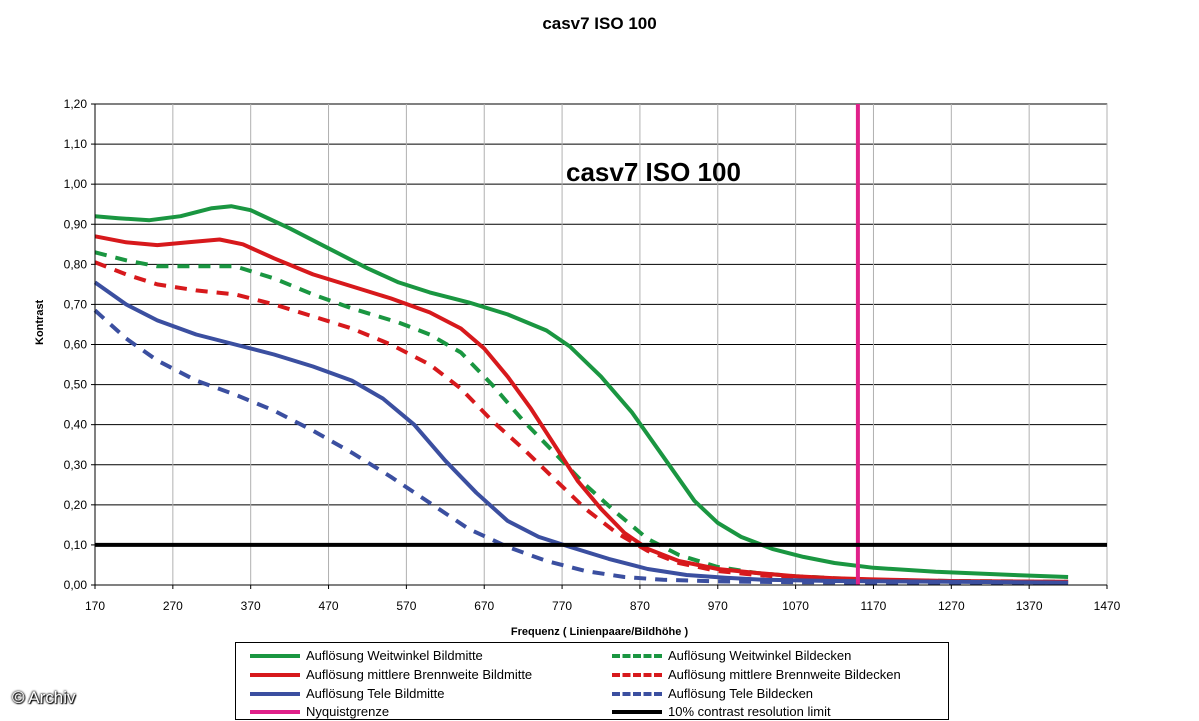  What do you see at coordinates (76, 465) in the screenshot?
I see `y-tick-label: 0,30` at bounding box center [76, 465].